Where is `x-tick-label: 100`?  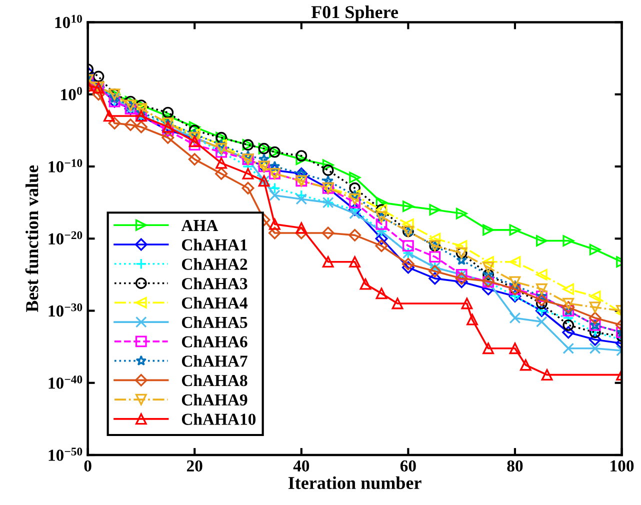
x-tick-label: 100 is located at coordinates (622, 466).